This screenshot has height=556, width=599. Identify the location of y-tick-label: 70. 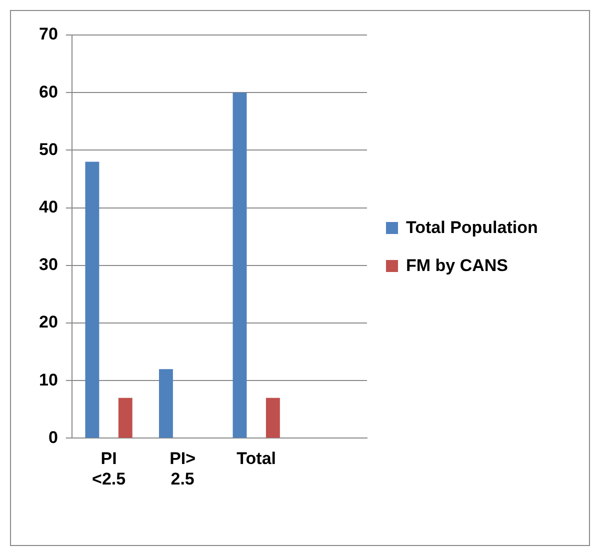
(48, 34).